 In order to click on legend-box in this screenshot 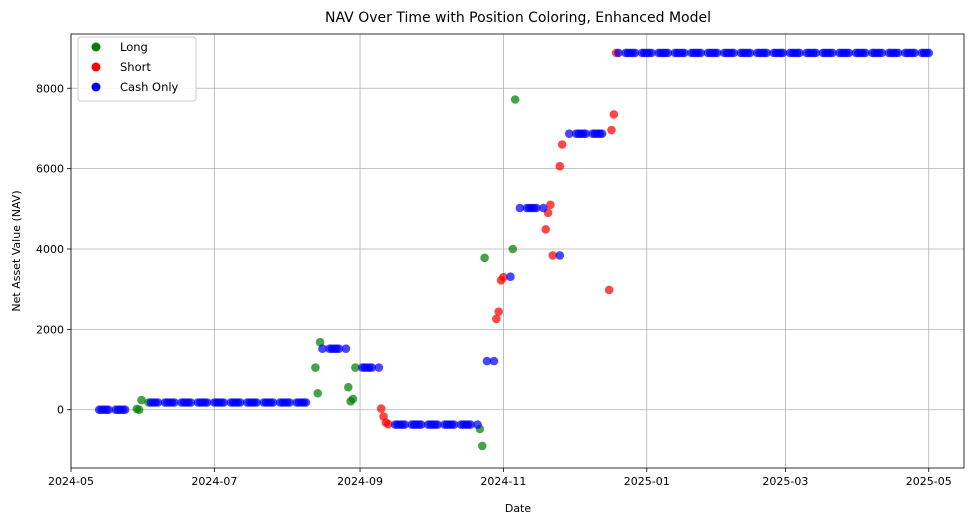, I will do `click(137, 69)`.